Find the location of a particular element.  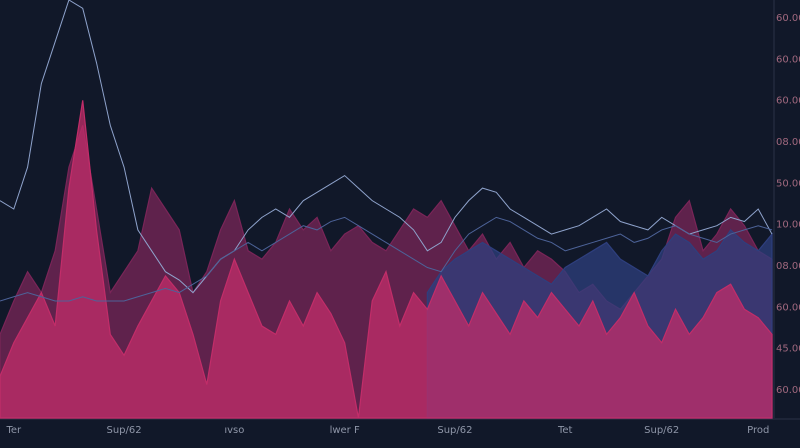

y-axis-label: 10.00 is located at coordinates (788, 225).